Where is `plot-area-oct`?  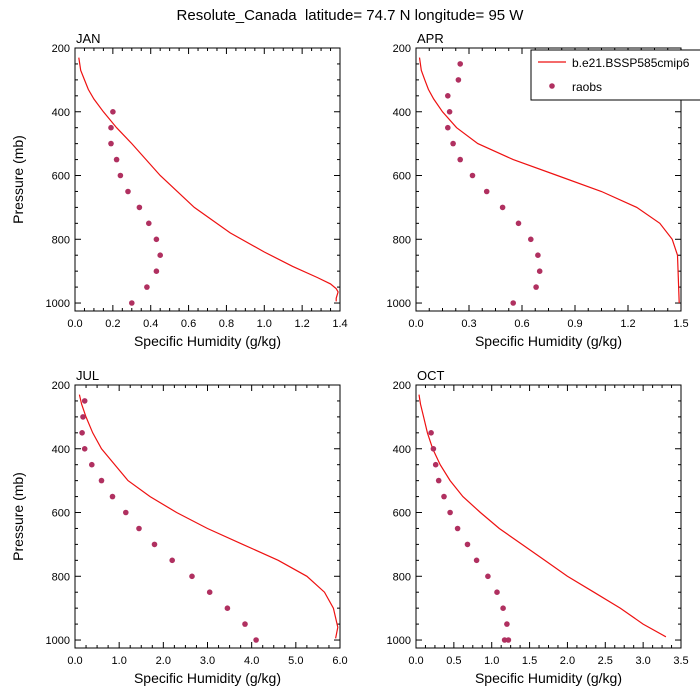
plot-area-oct is located at coordinates (542, 518).